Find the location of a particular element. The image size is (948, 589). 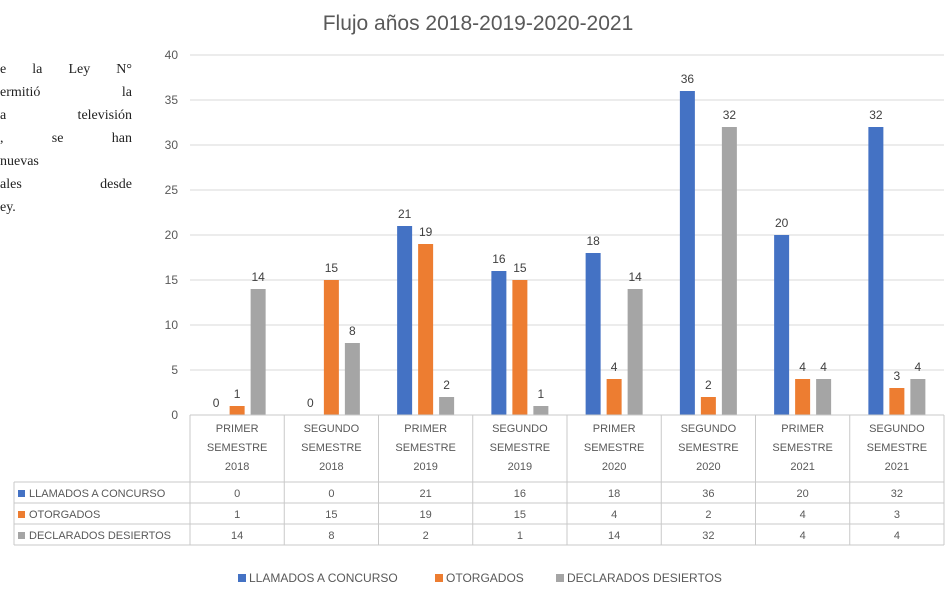

y-tick-label: 10 is located at coordinates (172, 325).